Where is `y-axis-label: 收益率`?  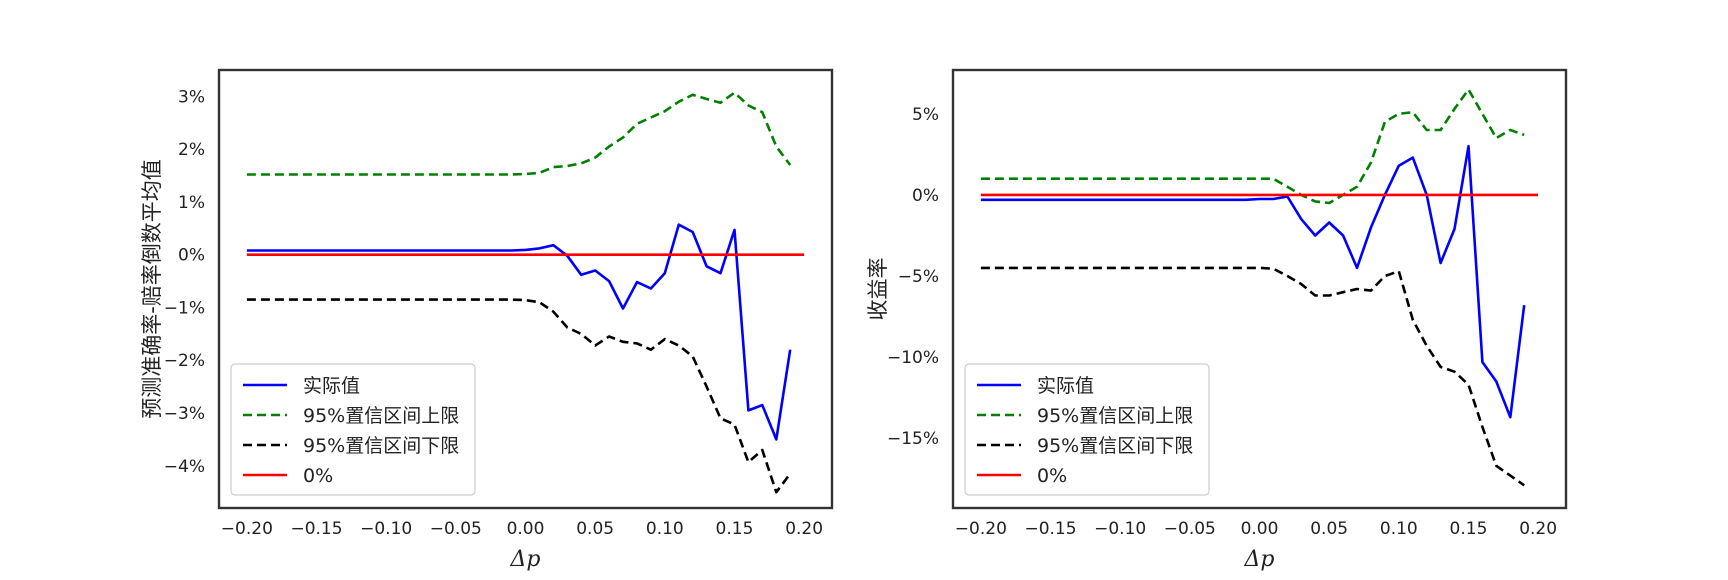 y-axis-label: 收益率 is located at coordinates (878, 289).